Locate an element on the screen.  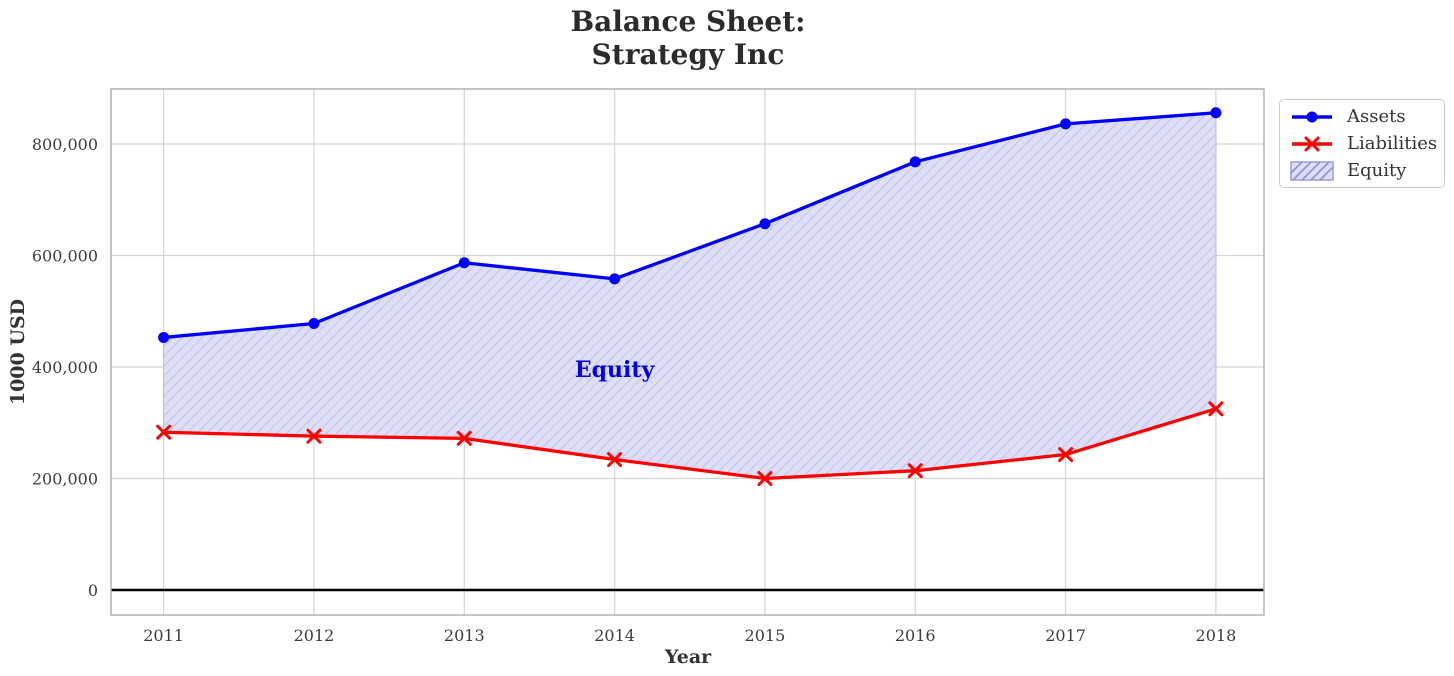
legend-key-line-x-icon is located at coordinates (1312, 143).